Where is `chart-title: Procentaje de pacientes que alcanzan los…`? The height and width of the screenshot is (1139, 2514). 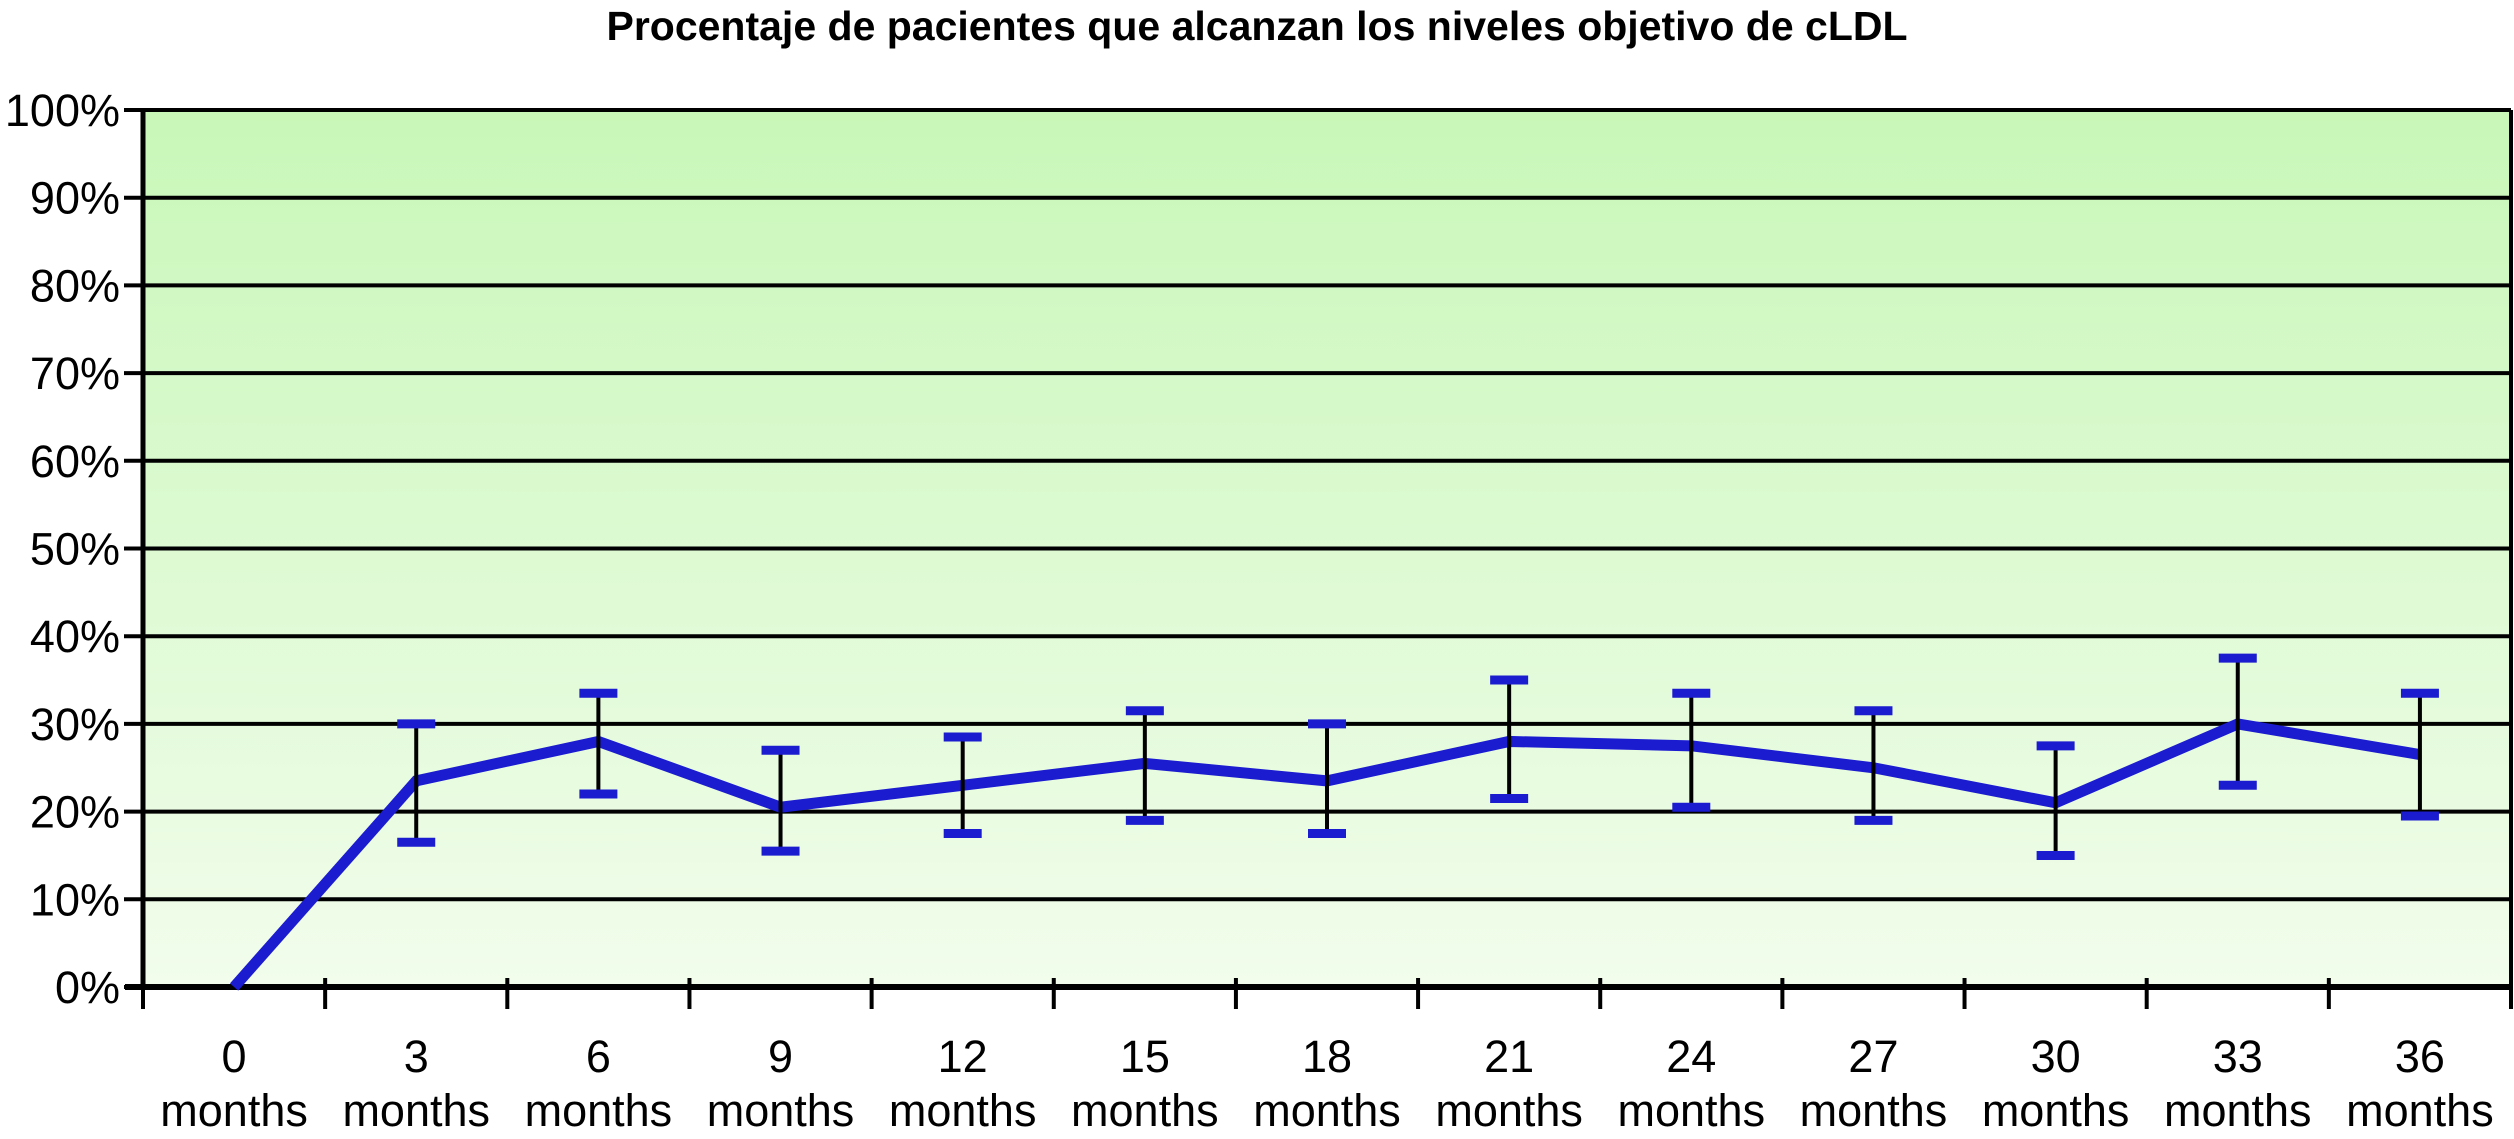 chart-title: Procentaje de pacientes que alcanzan los… is located at coordinates (1257, 26).